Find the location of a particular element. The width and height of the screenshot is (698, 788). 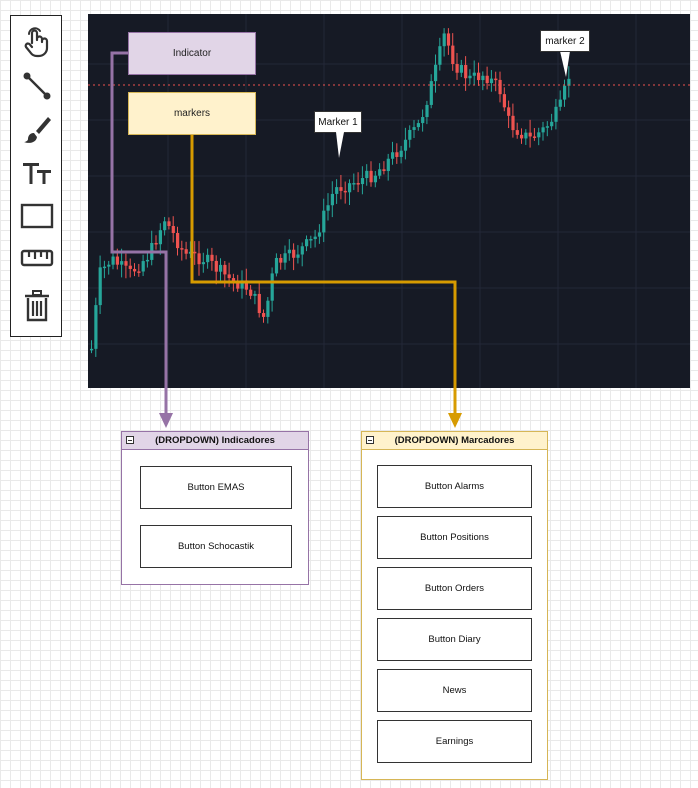

button-schocastik: Button Schocastik is located at coordinates (216, 546).